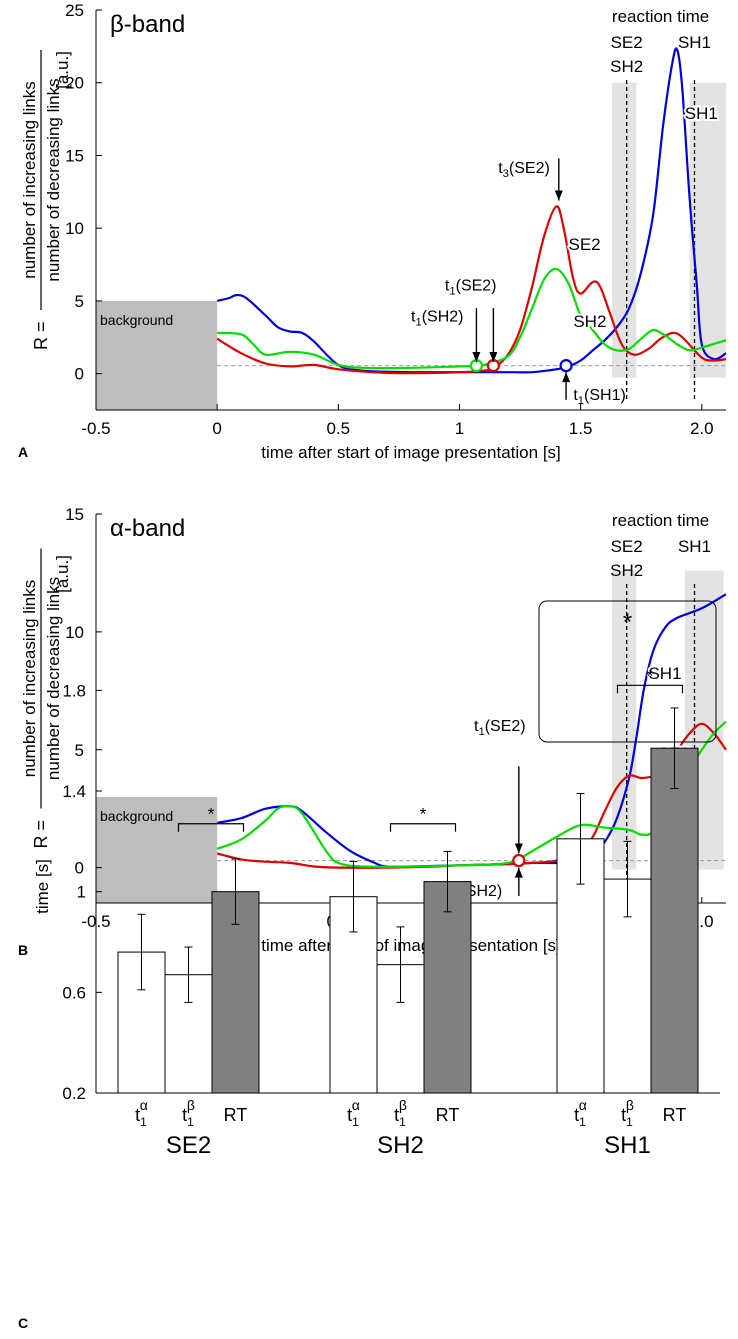 The height and width of the screenshot is (1339, 738). I want to click on panel-c-bar-label: t1 β, so click(627, 1113).